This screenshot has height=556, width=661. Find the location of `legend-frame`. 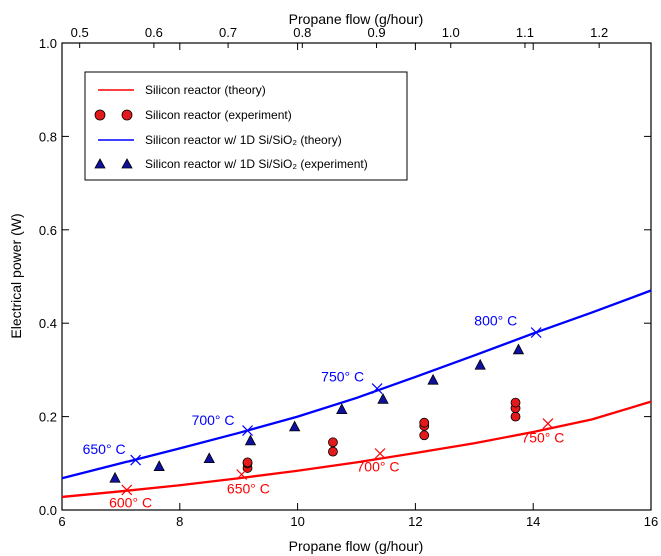

legend-frame is located at coordinates (246, 126).